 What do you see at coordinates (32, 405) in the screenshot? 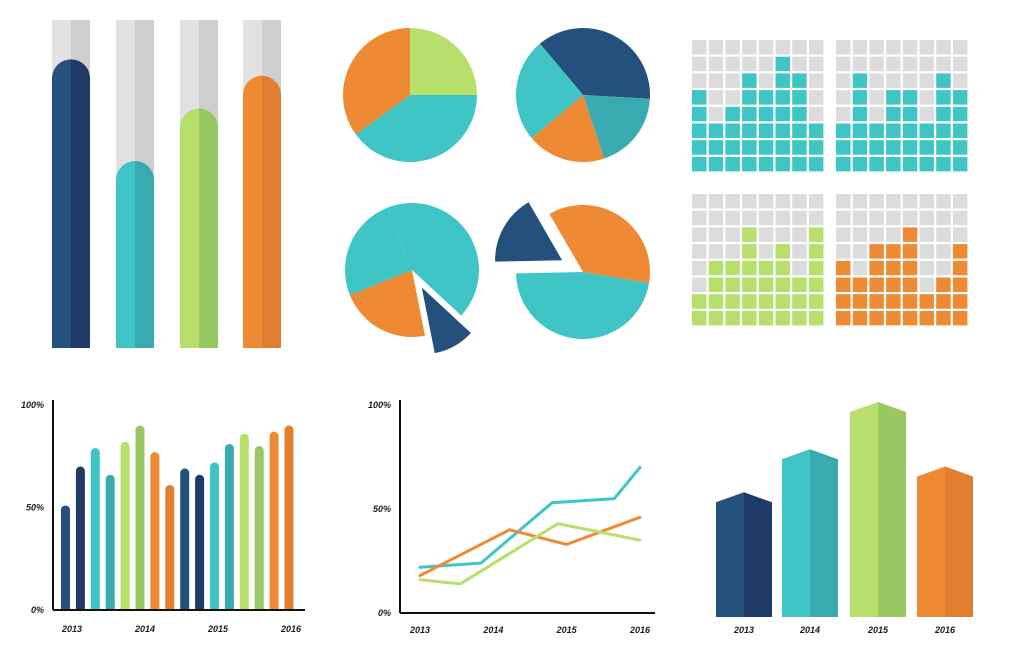
I see `y-tick-label: 100%` at bounding box center [32, 405].